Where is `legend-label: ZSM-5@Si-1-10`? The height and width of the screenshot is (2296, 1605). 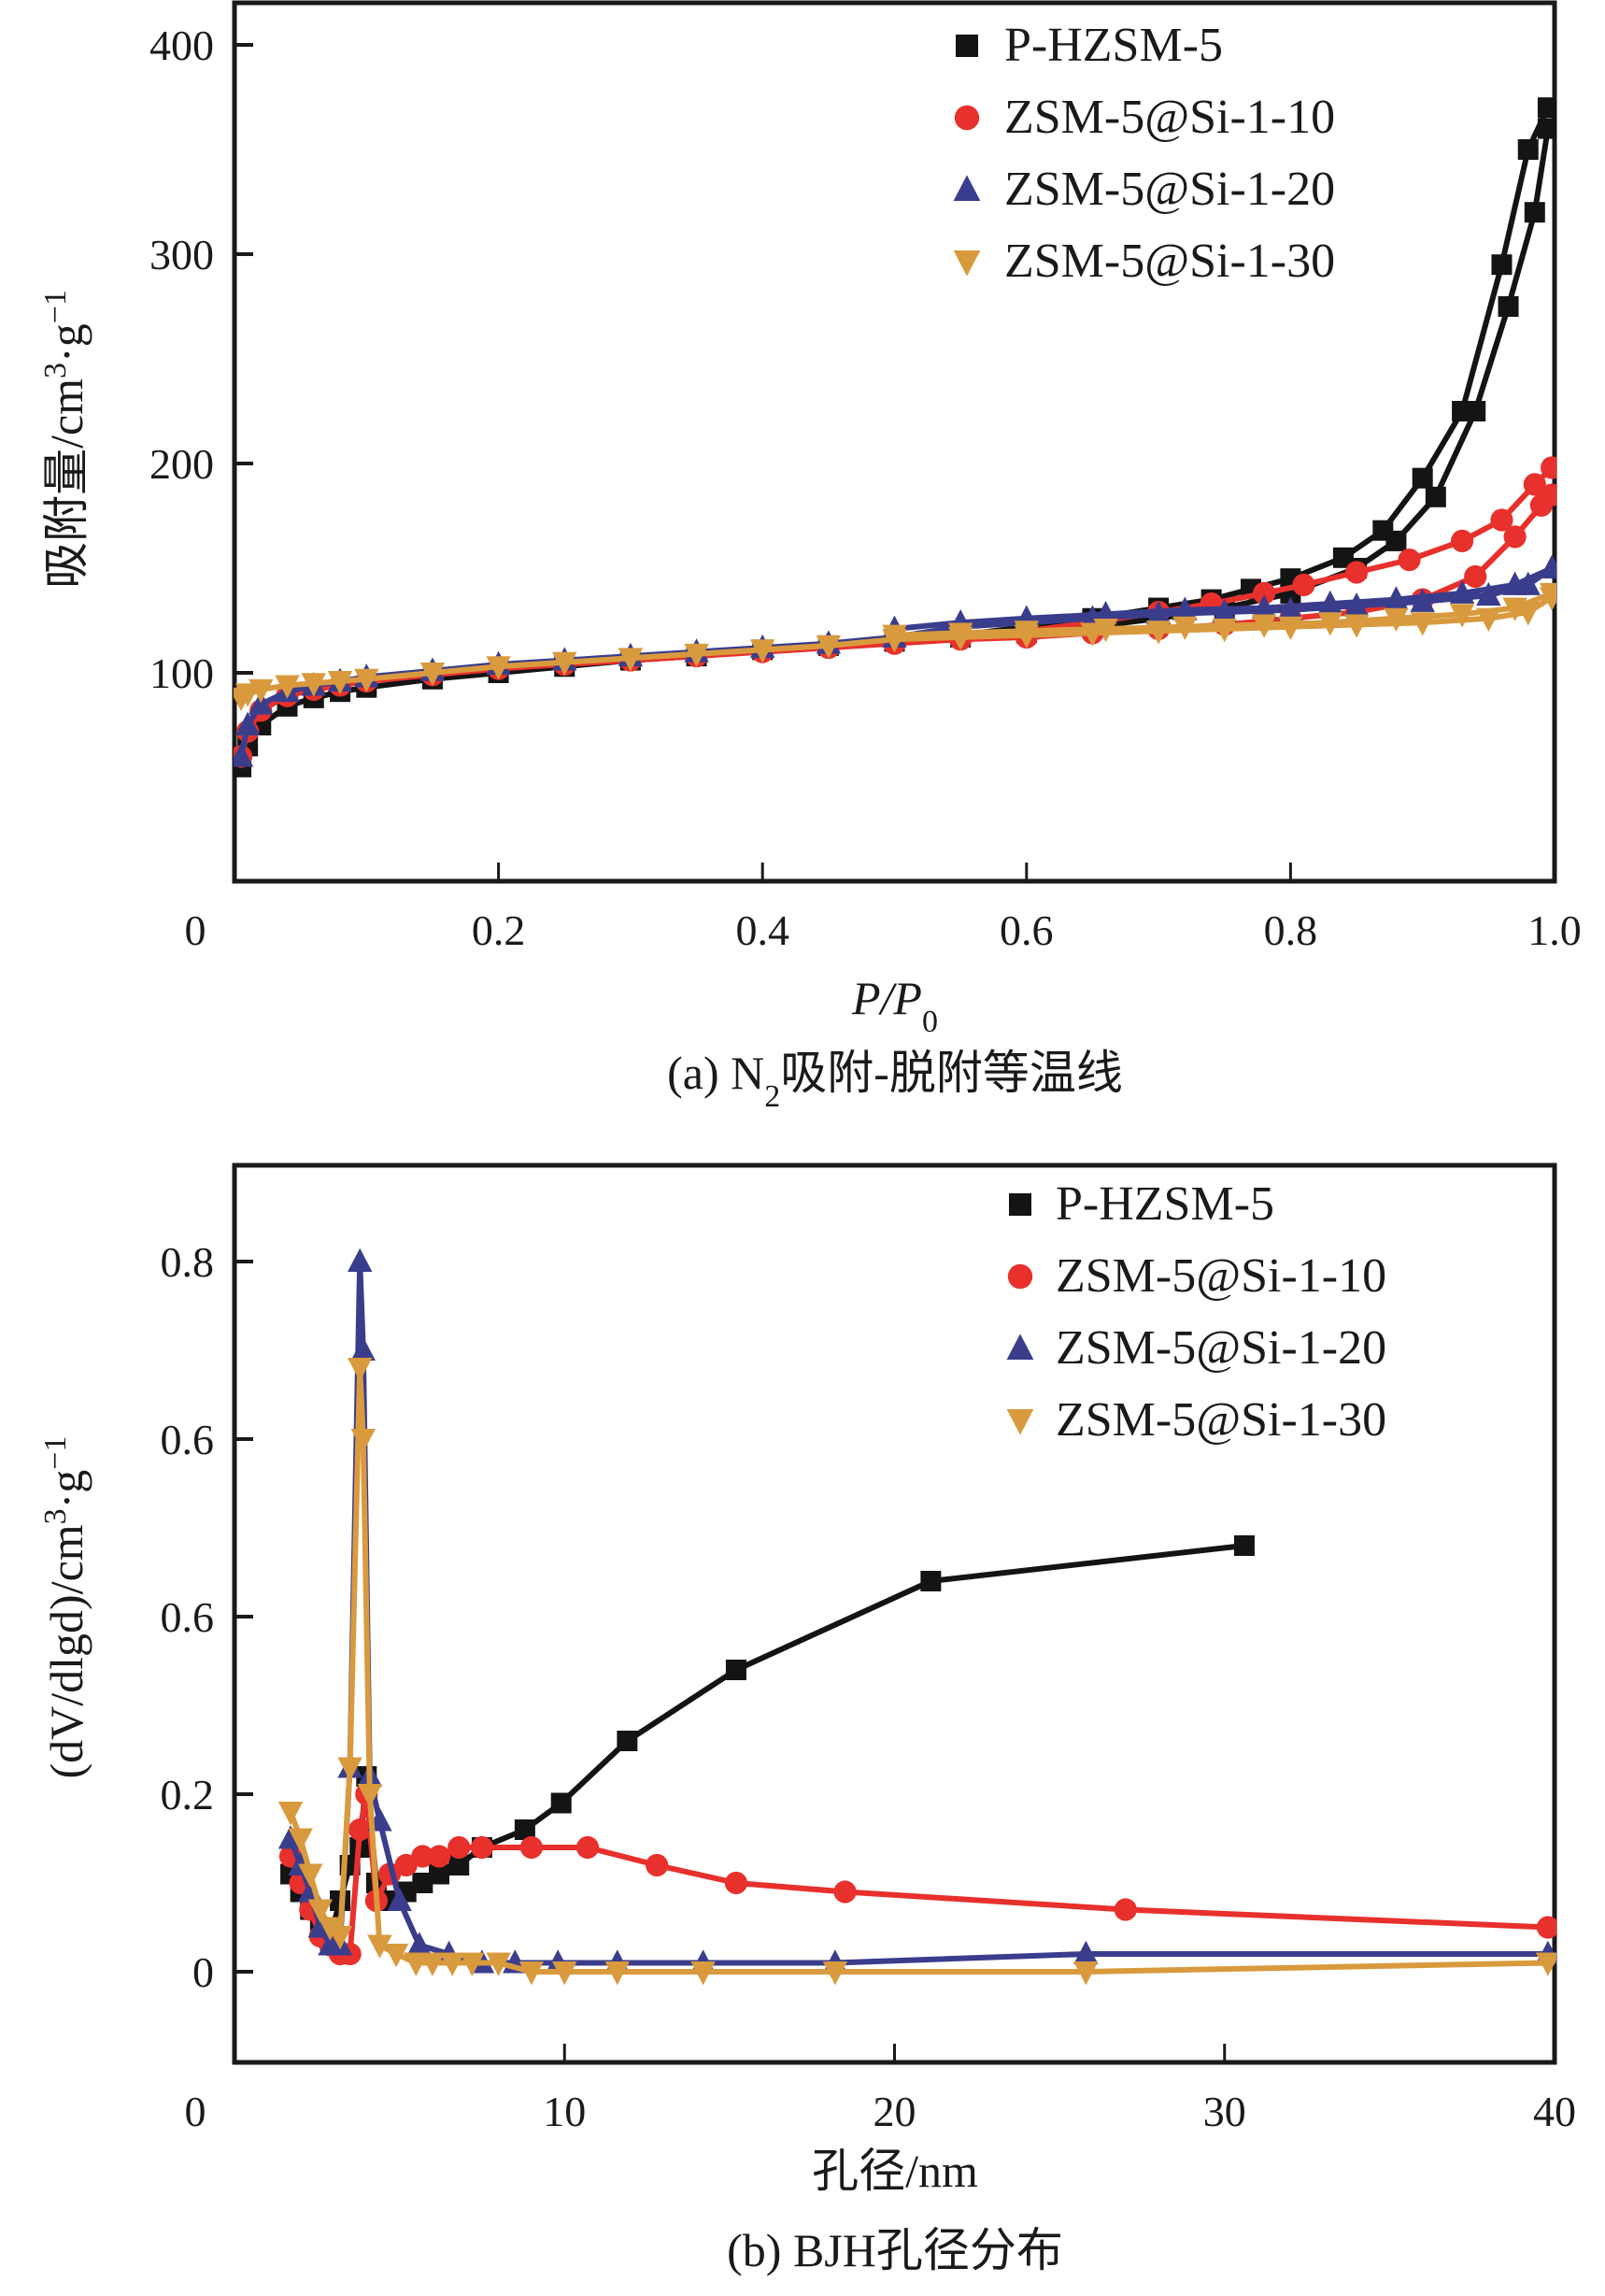
legend-label: ZSM-5@Si-1-10 is located at coordinates (1169, 117).